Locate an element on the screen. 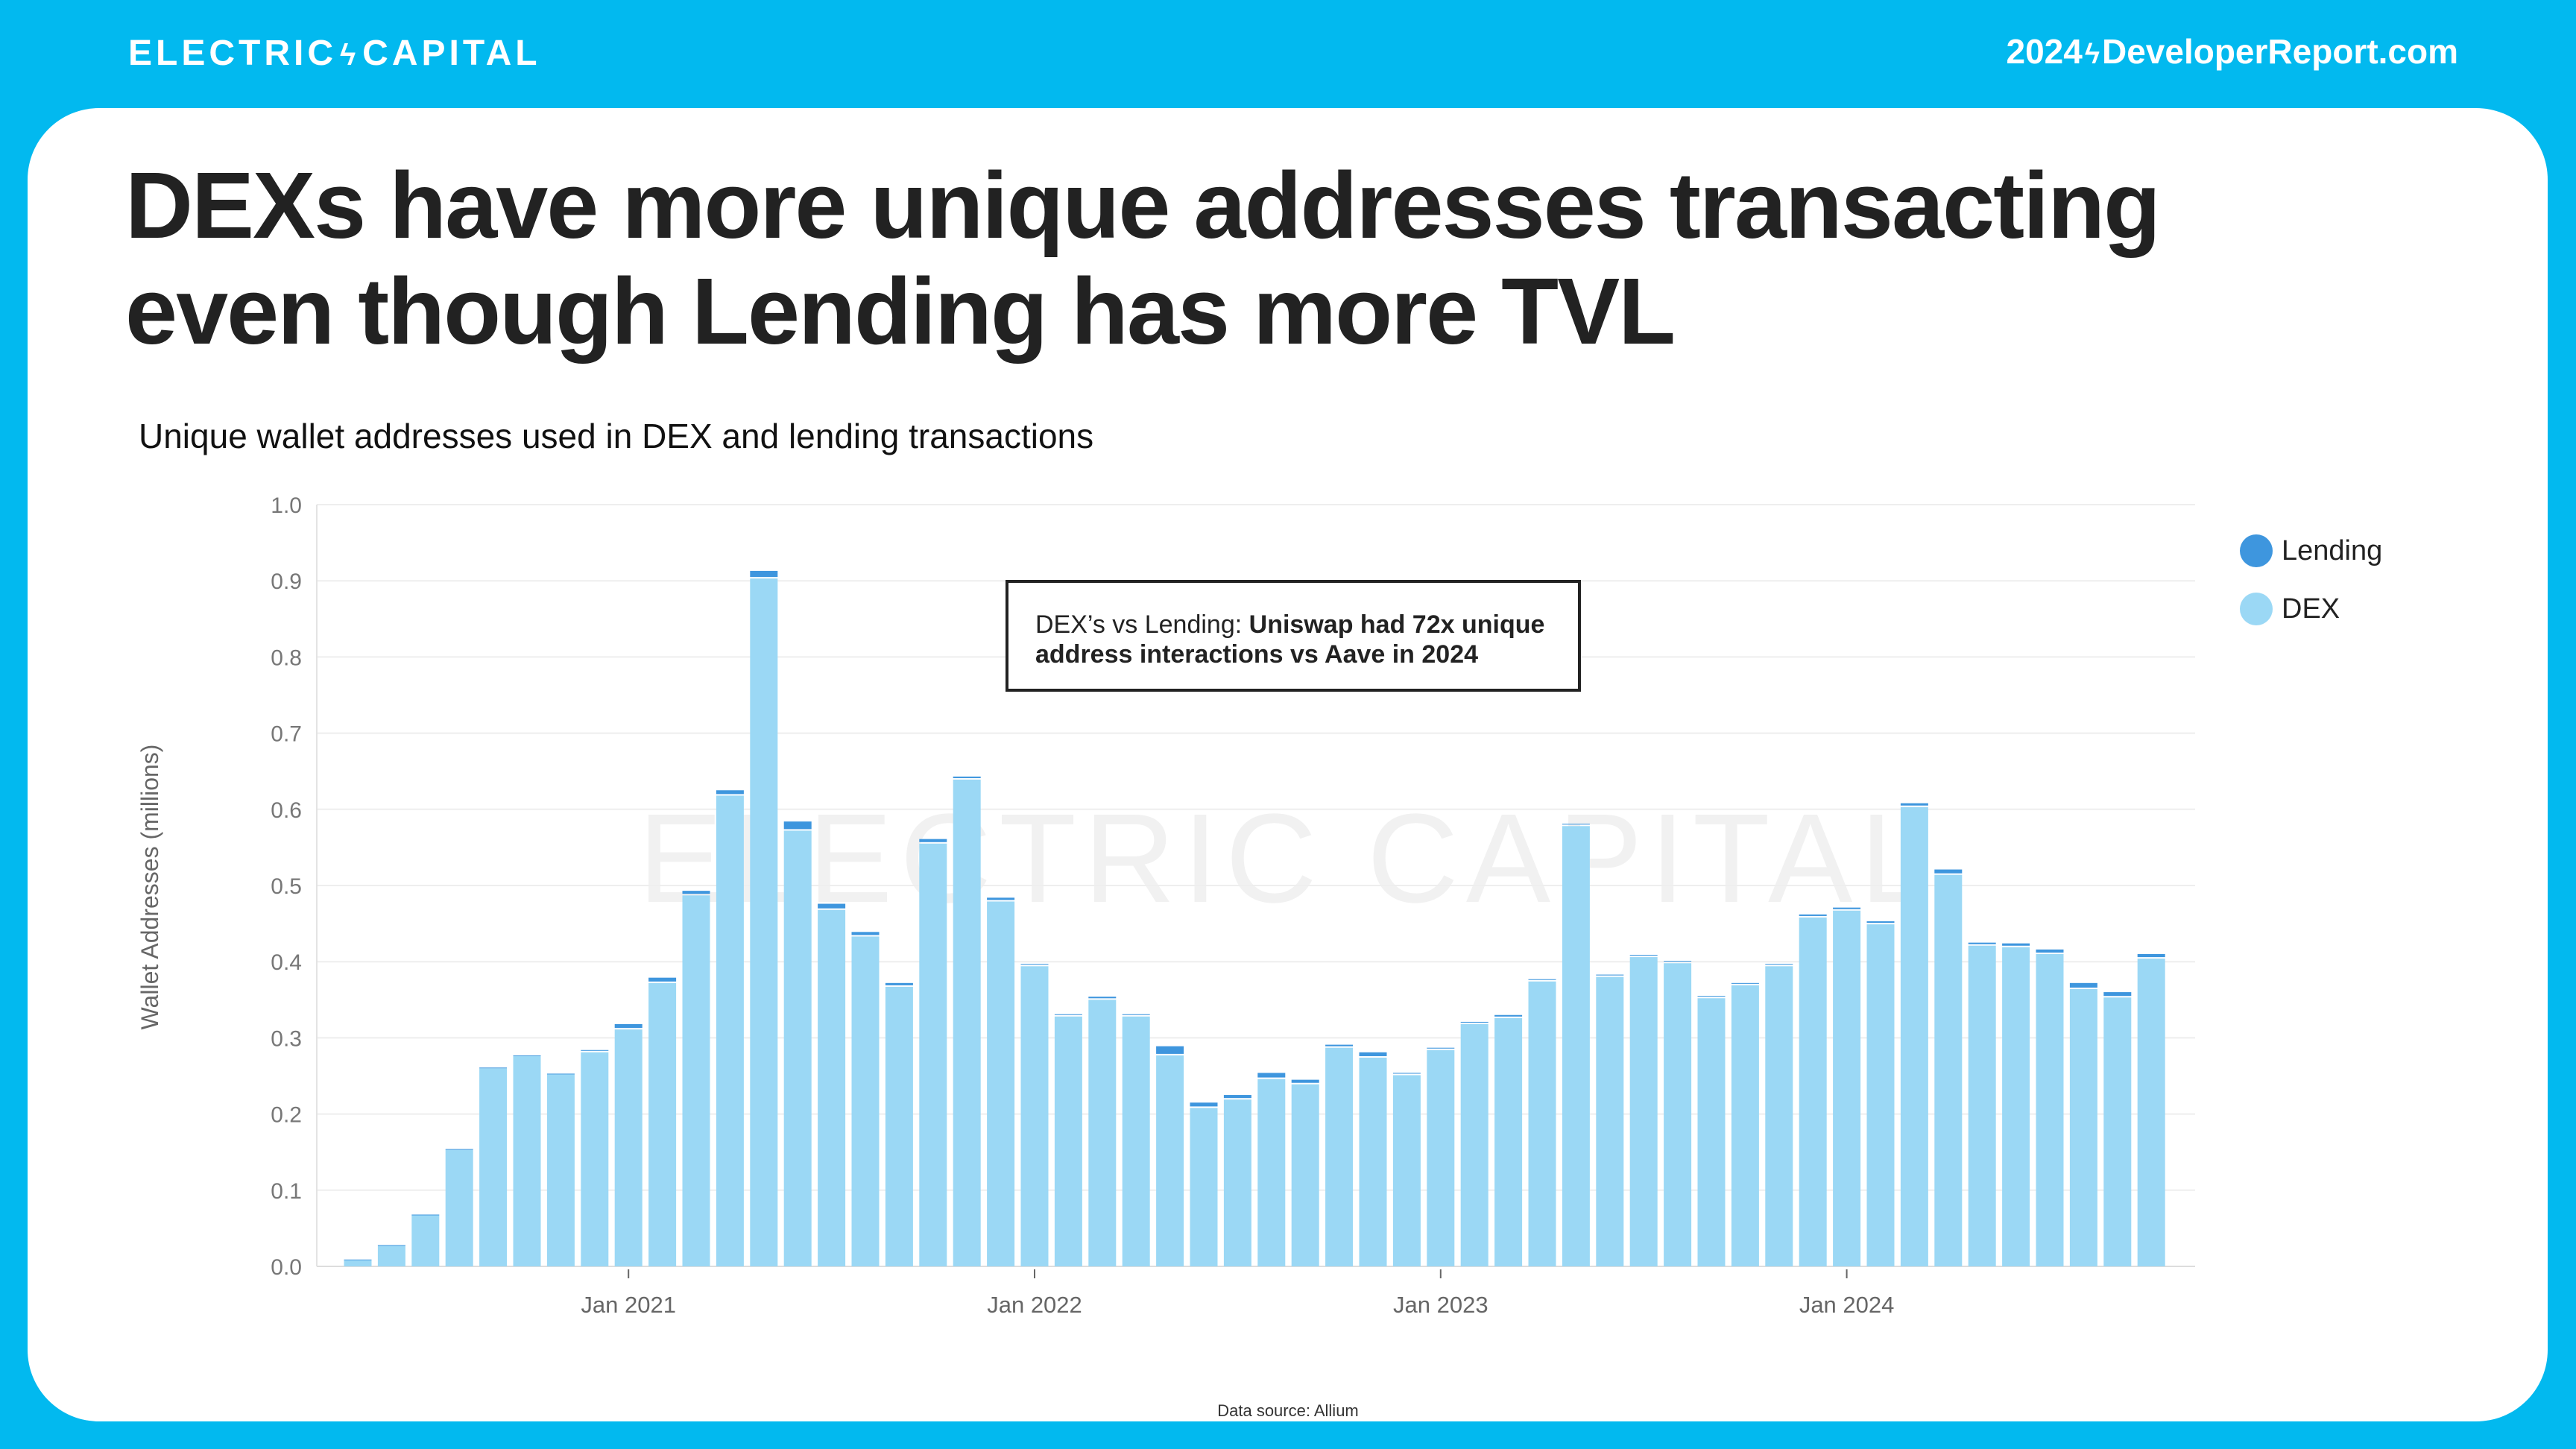  x-tick-label: Jan 2024 is located at coordinates (1847, 1305).